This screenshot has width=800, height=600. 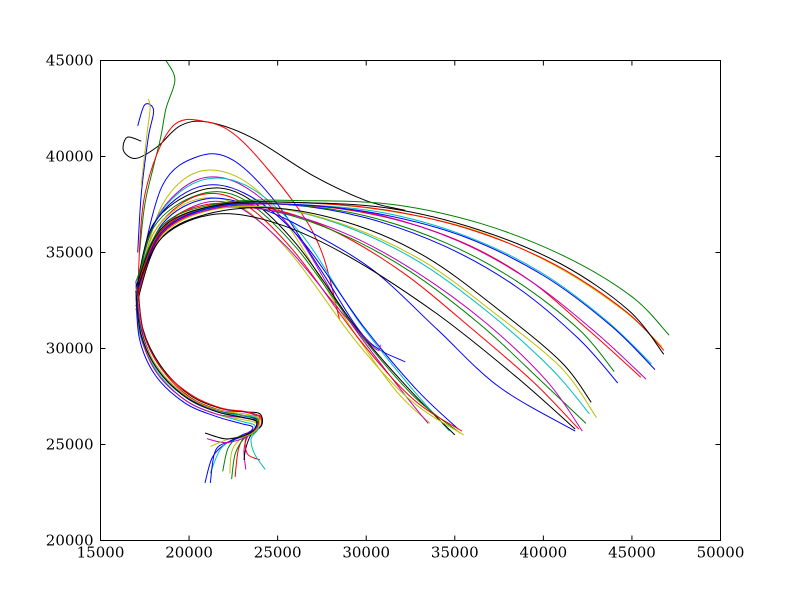 What do you see at coordinates (70, 157) in the screenshot?
I see `y-tick-label: 40000` at bounding box center [70, 157].